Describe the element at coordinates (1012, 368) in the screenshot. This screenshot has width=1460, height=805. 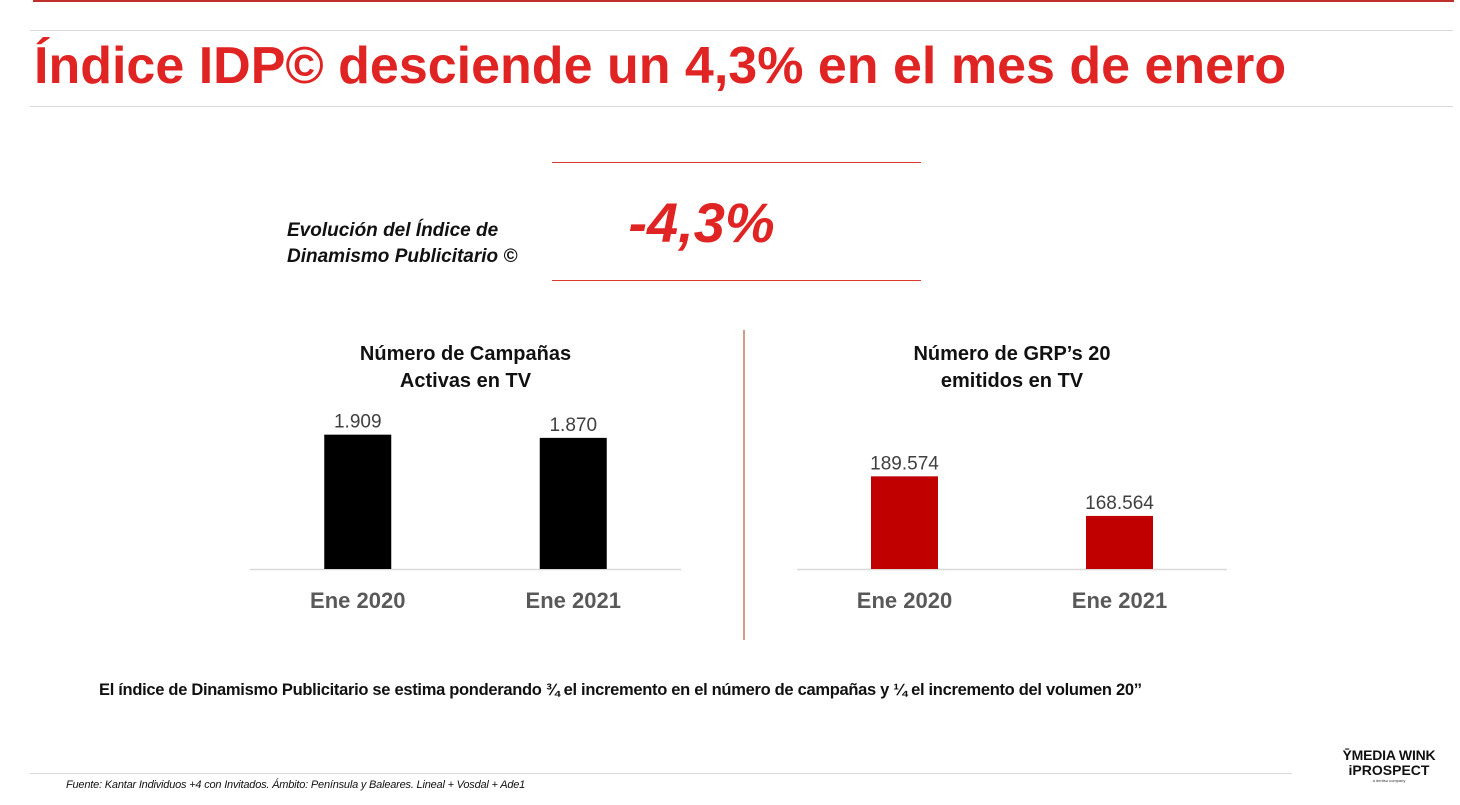
I see `chart-title: Número de GRP’s 20 emitidos en TV` at that location.